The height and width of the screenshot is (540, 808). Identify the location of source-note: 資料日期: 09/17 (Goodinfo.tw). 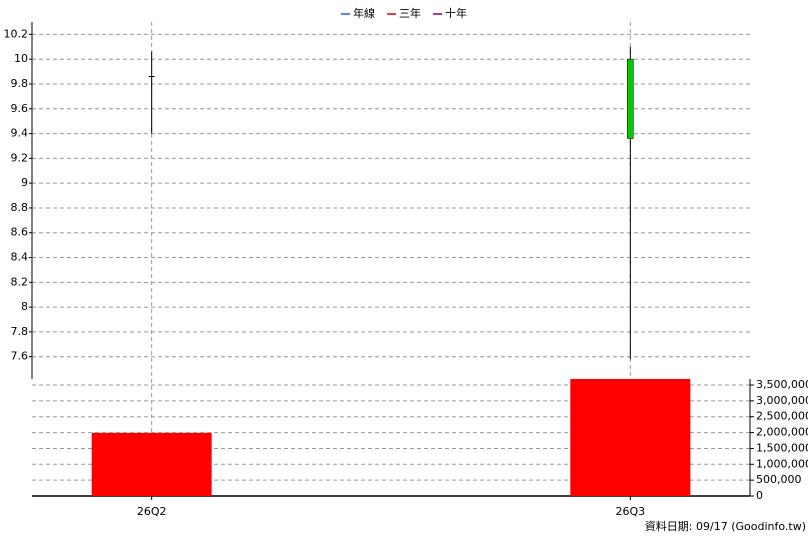
(725, 526).